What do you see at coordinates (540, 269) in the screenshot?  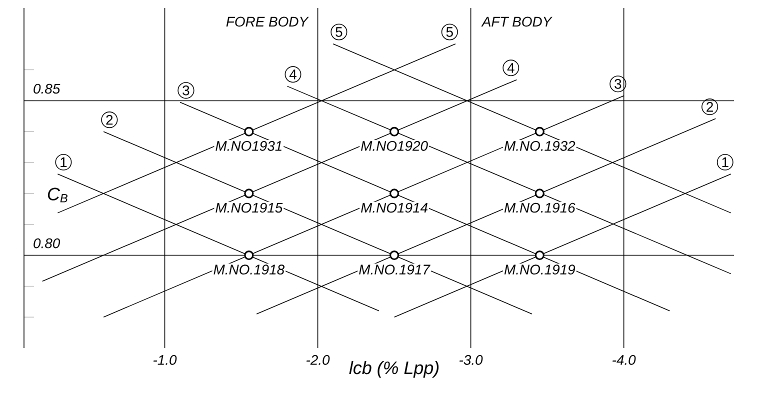 I see `annotation: M.NO.1919` at bounding box center [540, 269].